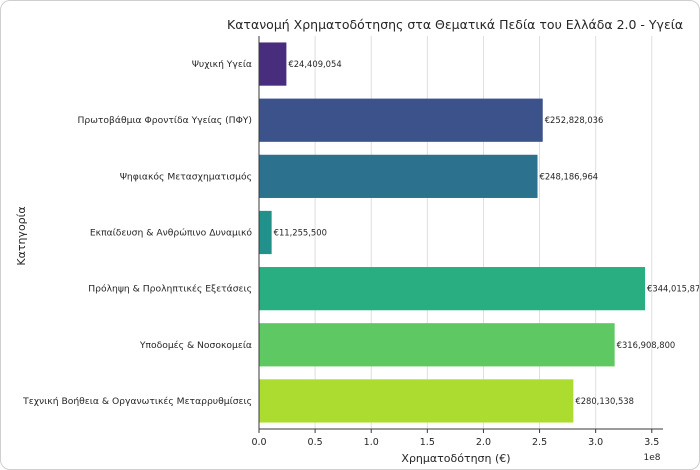 The width and height of the screenshot is (700, 470). What do you see at coordinates (171, 233) in the screenshot?
I see `category-label: Εκπαίδευση & Ανθρώπινο Δυναμικό` at bounding box center [171, 233].